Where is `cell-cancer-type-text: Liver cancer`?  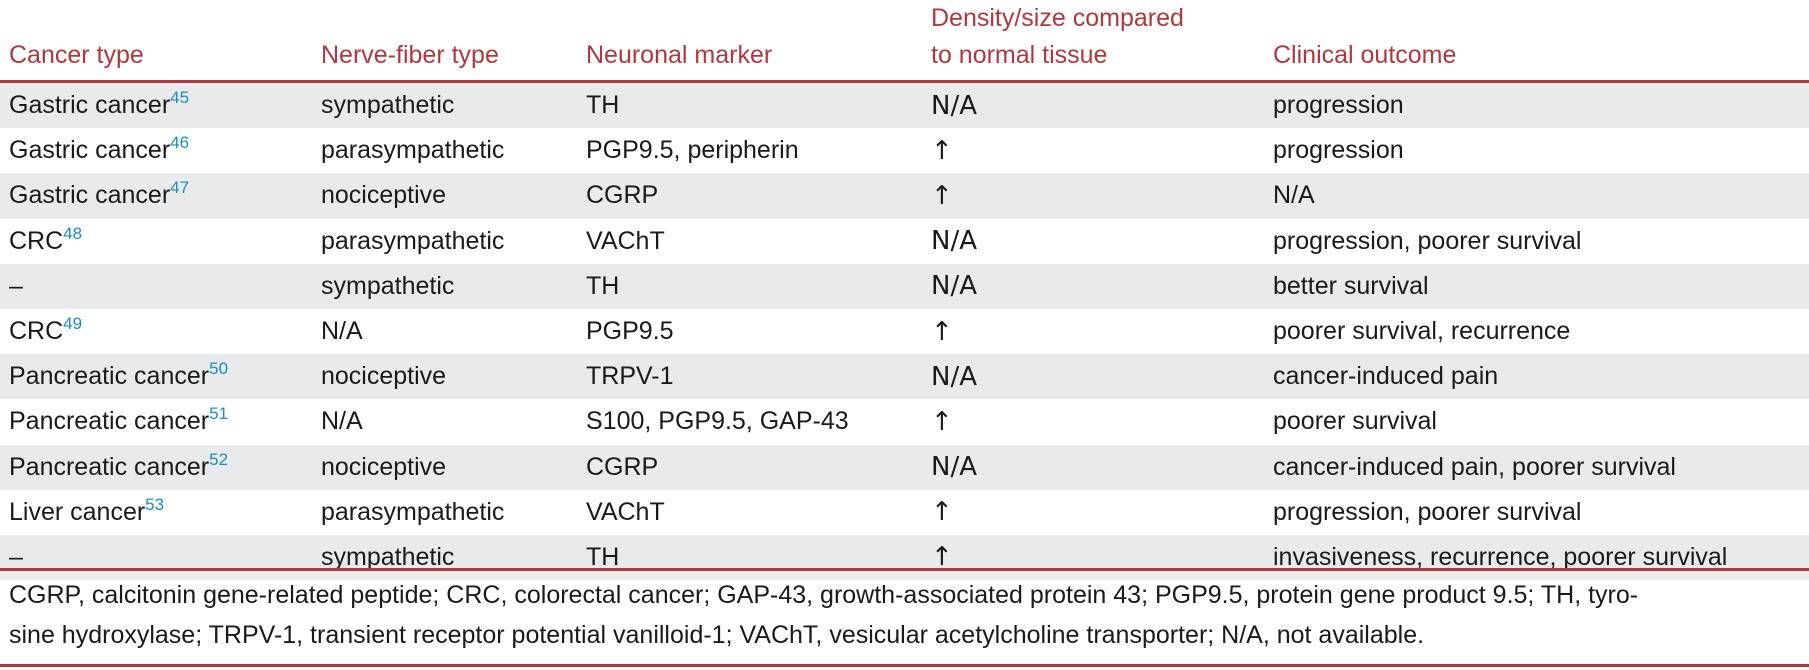
cell-cancer-type-text: Liver cancer is located at coordinates (77, 511).